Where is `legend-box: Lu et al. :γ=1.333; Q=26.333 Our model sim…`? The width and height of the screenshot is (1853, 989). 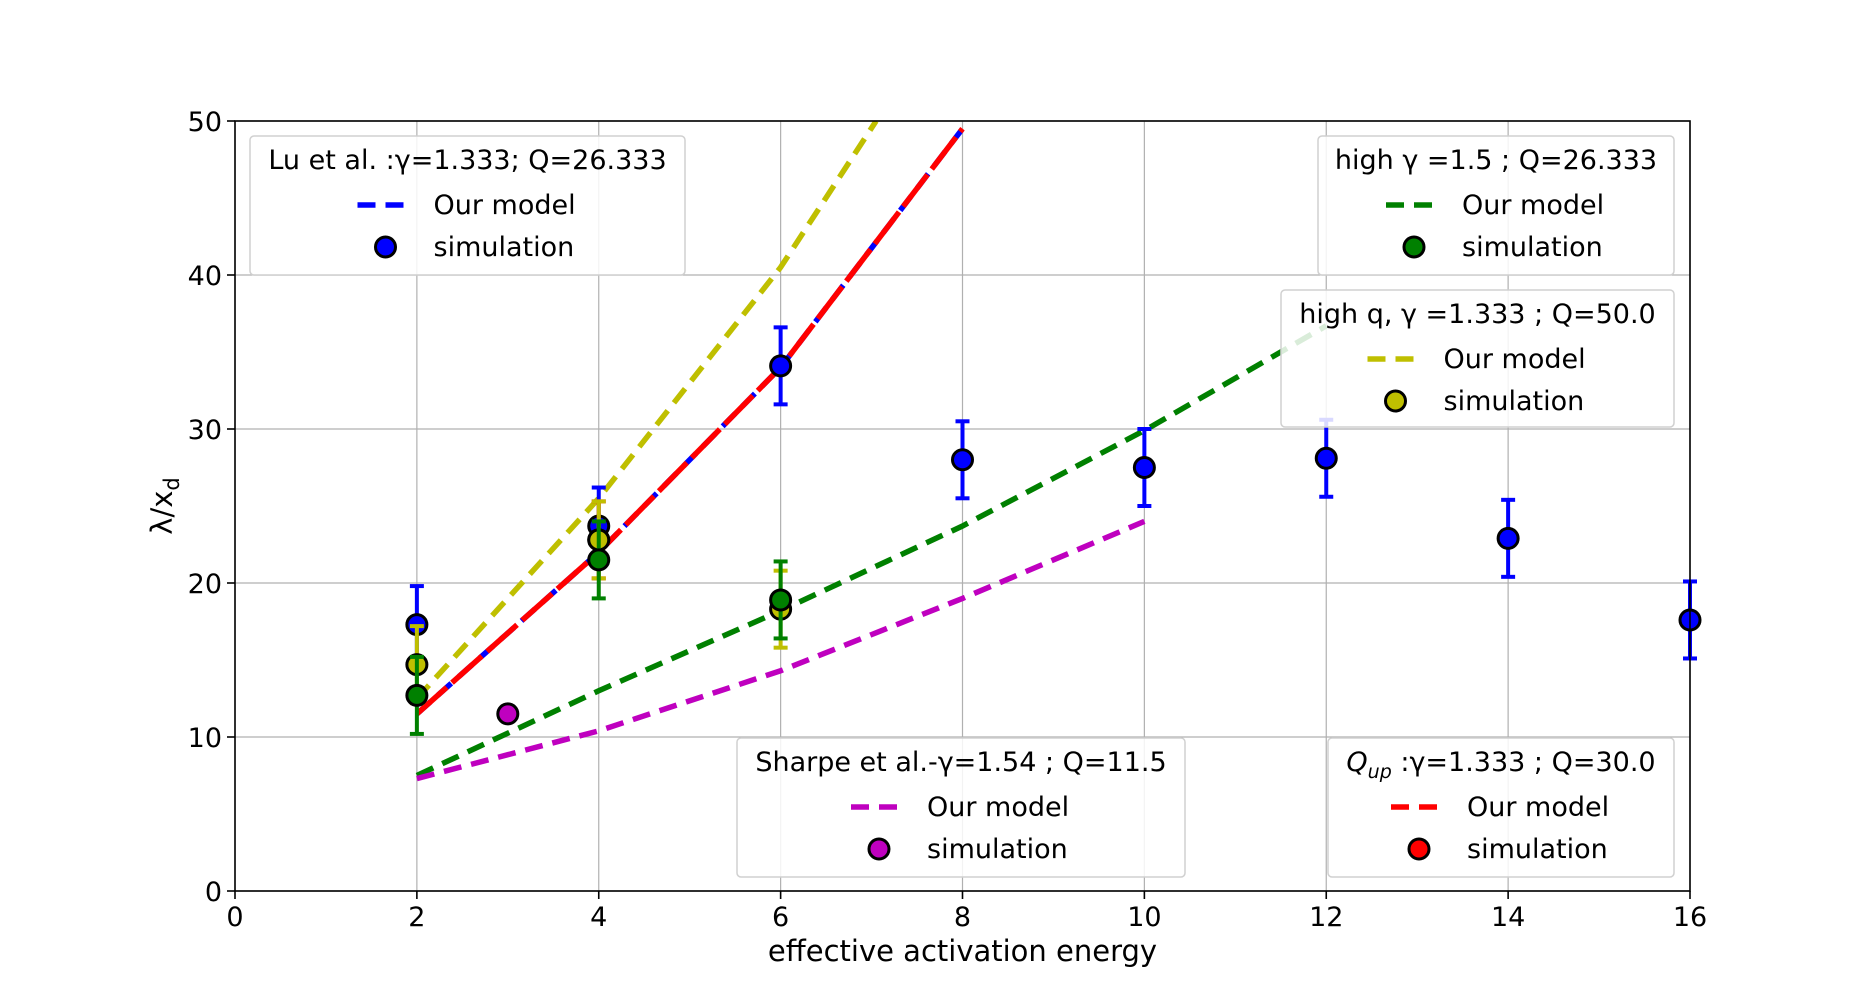
legend-box: Lu et al. :γ=1.333; Q=26.333 Our model sim… is located at coordinates (467, 205).